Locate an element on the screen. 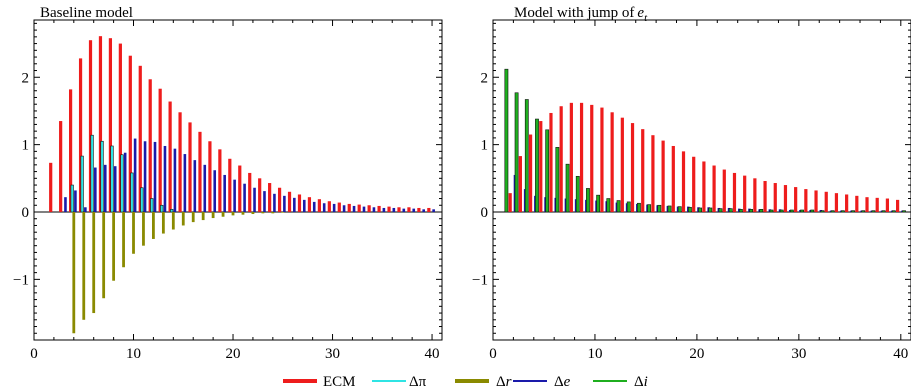 This screenshot has height=390, width=911. y-tick-label: 0 is located at coordinates (26, 213).